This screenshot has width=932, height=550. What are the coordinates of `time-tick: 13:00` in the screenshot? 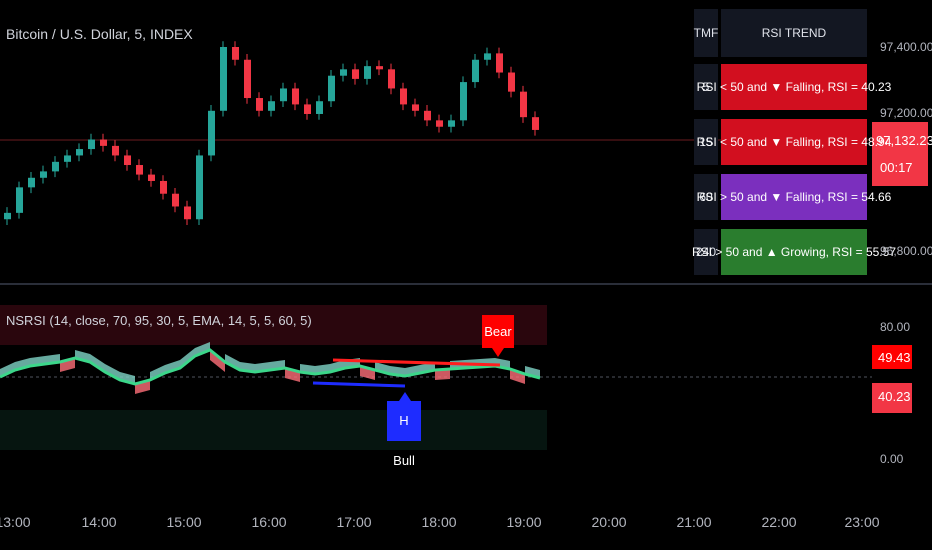 It's located at (15, 522).